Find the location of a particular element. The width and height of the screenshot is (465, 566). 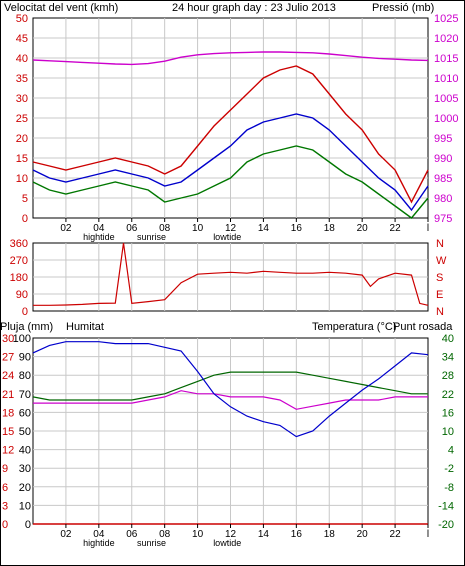

temperature-y-tick-label: 34 is located at coordinates (448, 358).